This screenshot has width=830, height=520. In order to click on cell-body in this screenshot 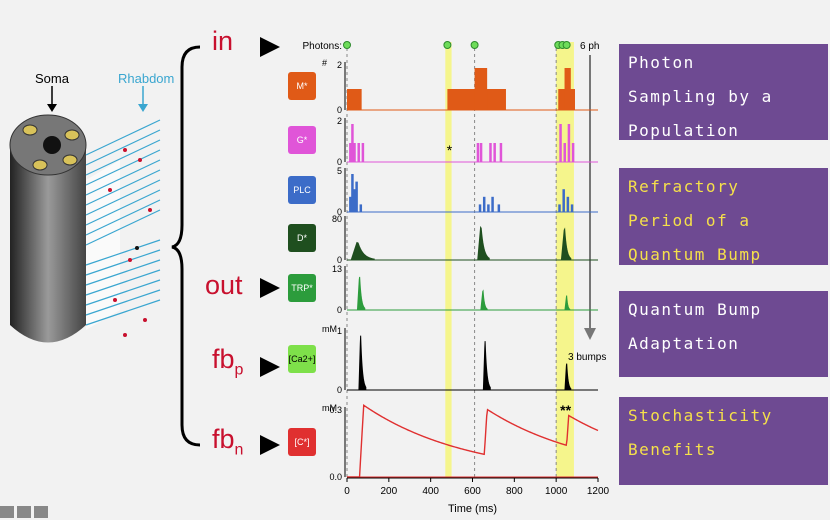, I will do `click(48, 244)`.